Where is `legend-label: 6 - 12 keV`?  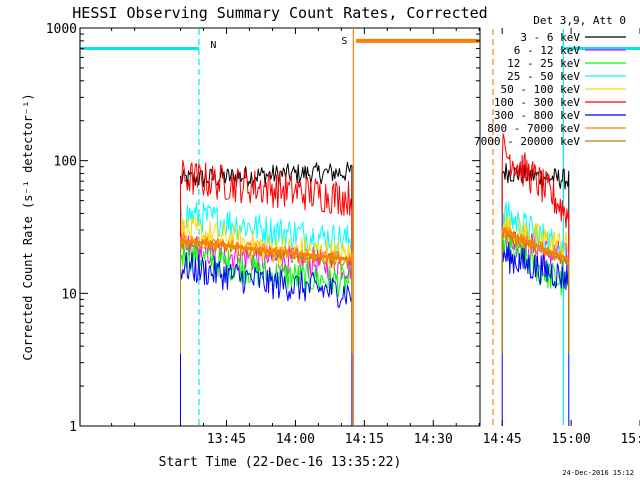 legend-label: 6 - 12 keV is located at coordinates (547, 50).